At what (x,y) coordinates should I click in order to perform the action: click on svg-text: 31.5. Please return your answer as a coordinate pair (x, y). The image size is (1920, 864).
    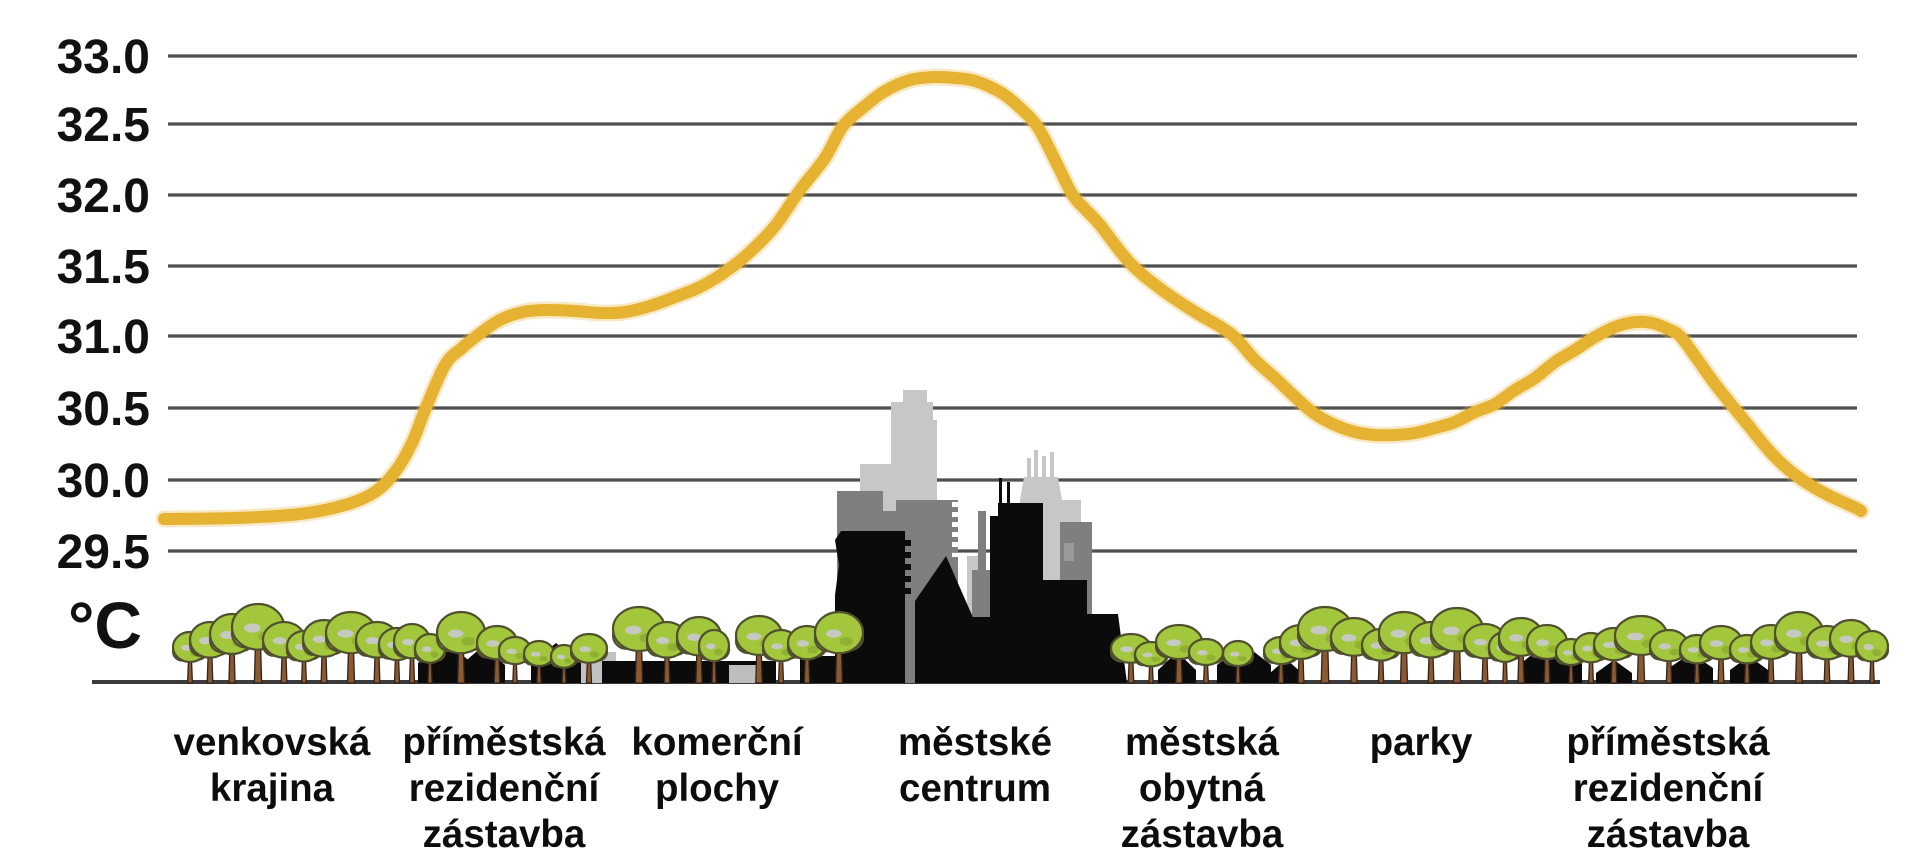
    Looking at the image, I should click on (103, 267).